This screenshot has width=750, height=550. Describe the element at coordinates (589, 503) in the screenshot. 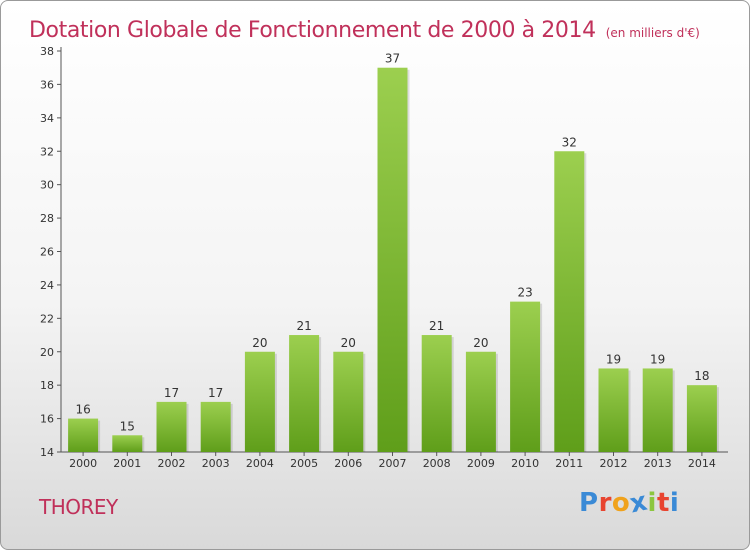

I see `logo-letter: P` at that location.